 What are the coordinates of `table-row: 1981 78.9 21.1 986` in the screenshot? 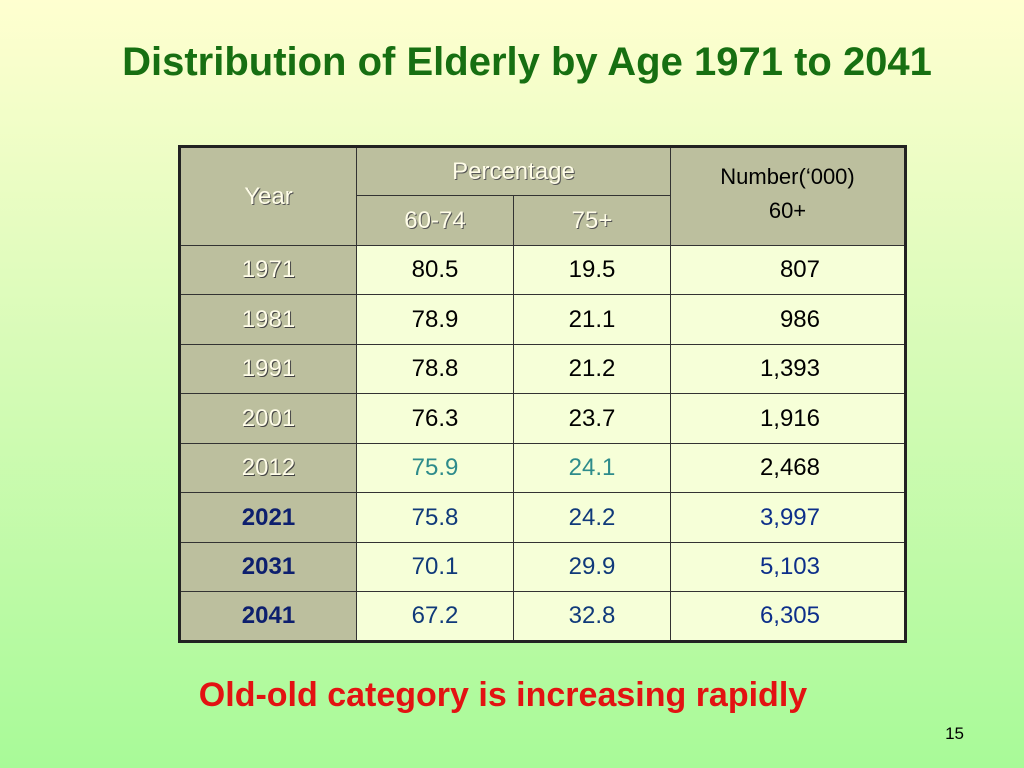 It's located at (542, 319).